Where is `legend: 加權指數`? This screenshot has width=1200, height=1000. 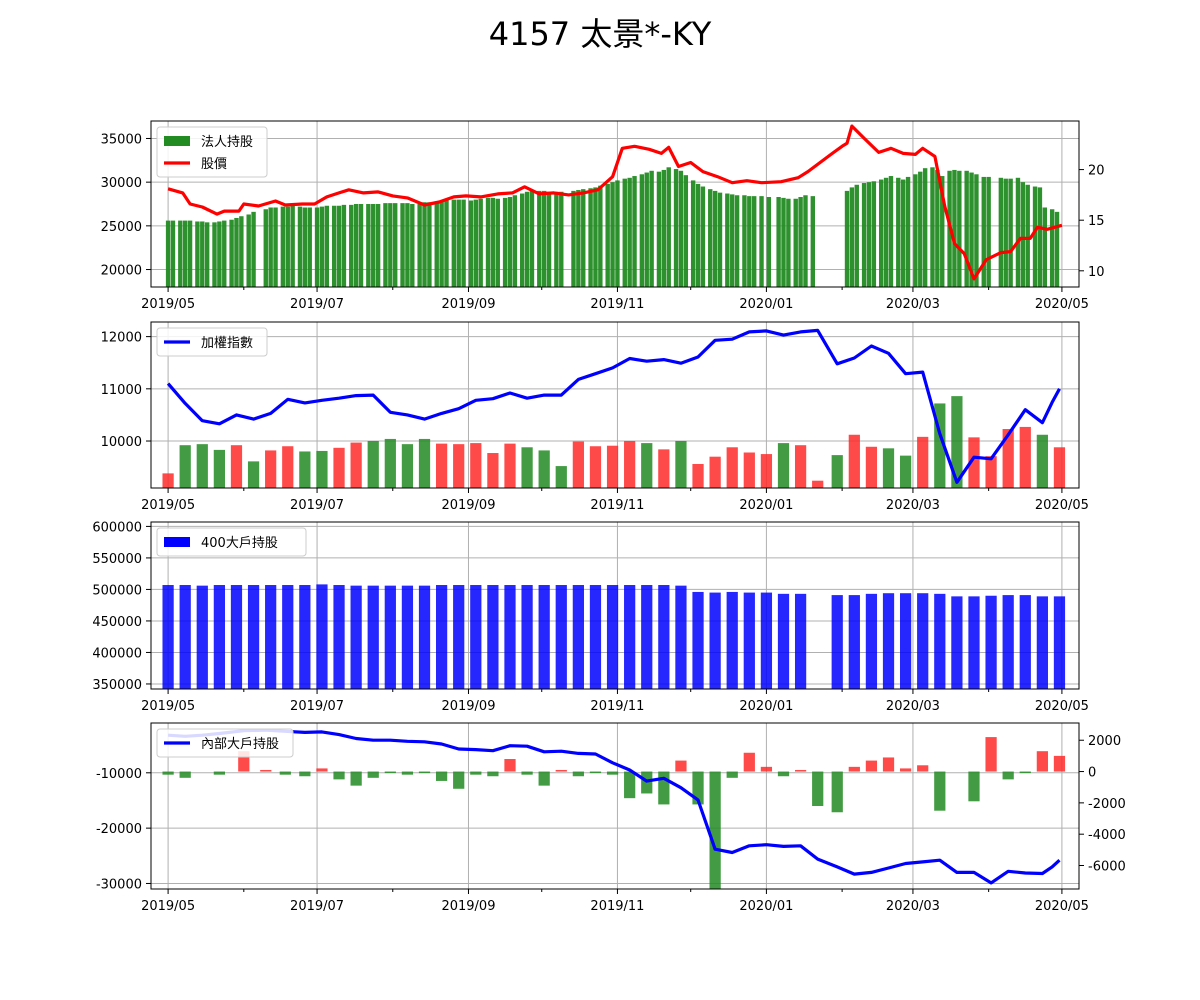
legend: 加權指數 is located at coordinates (212, 342).